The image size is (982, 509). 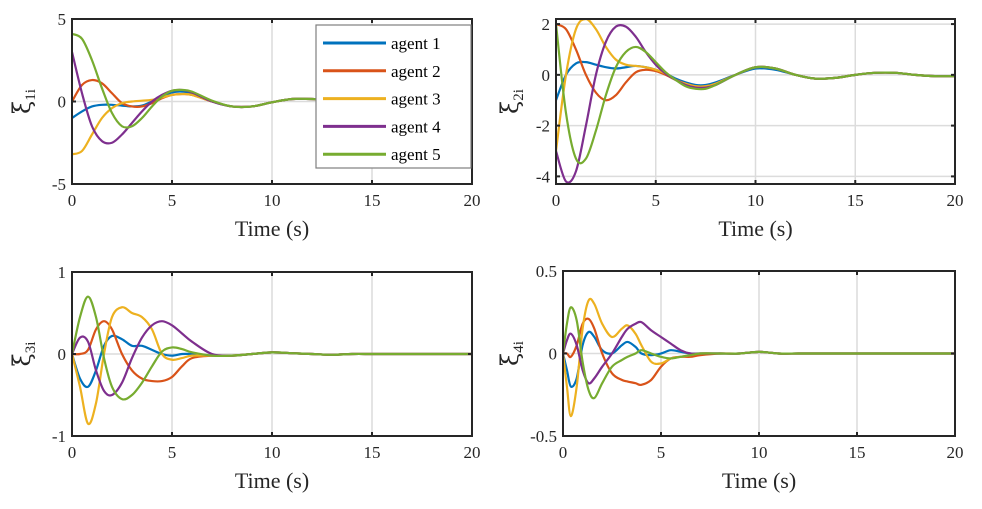 I want to click on y-tick-label: -5, so click(x=59, y=184).